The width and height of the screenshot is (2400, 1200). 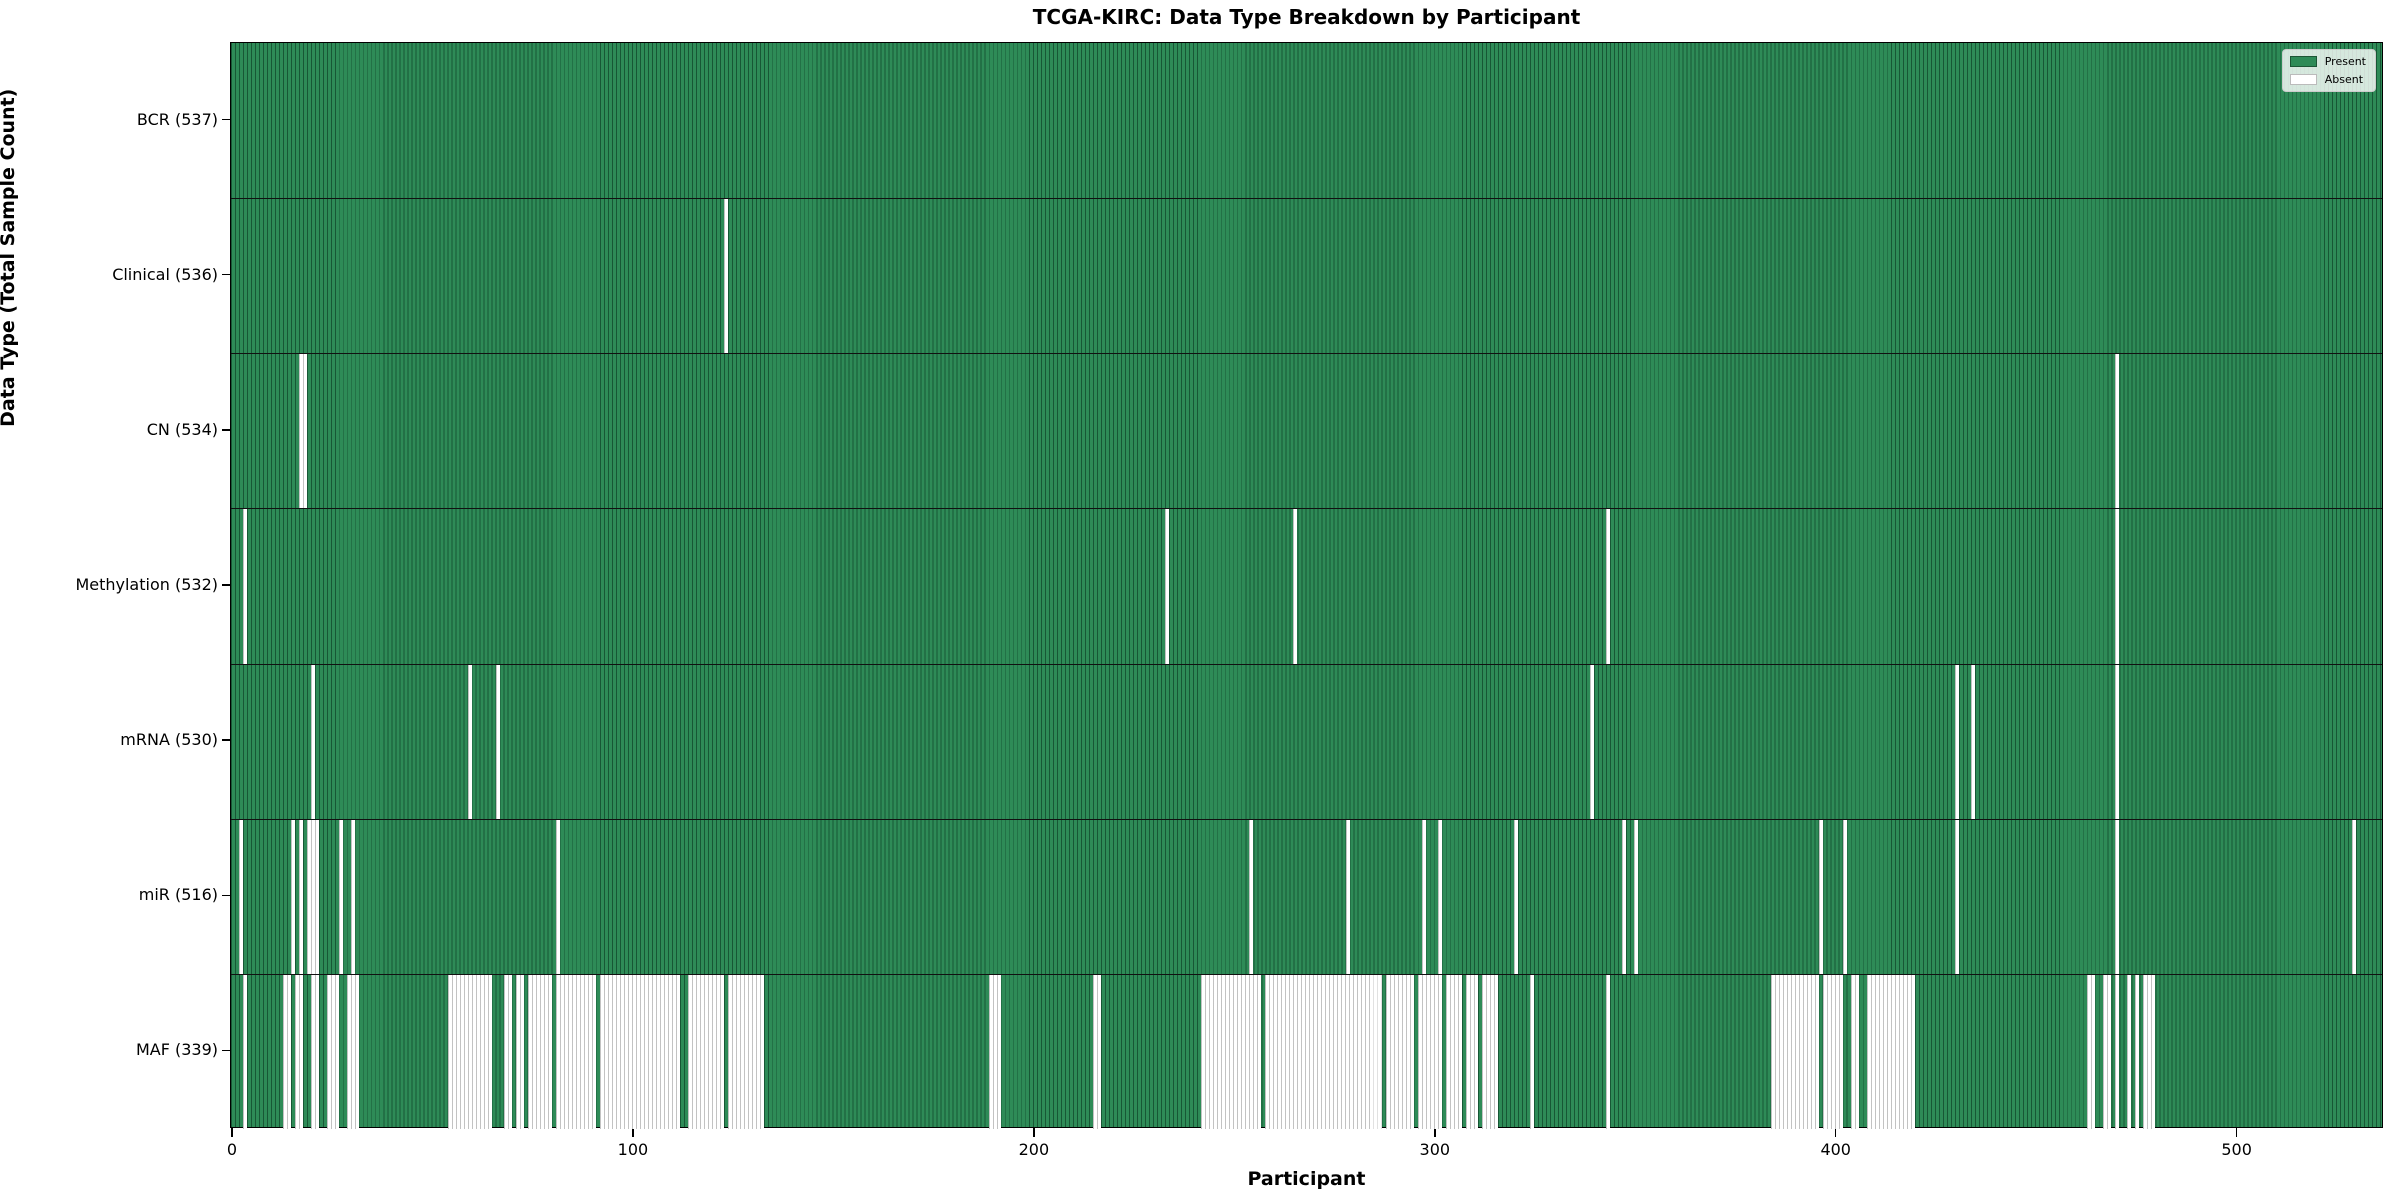 What do you see at coordinates (2344, 79) in the screenshot?
I see `legend-absent-label: Absent` at bounding box center [2344, 79].